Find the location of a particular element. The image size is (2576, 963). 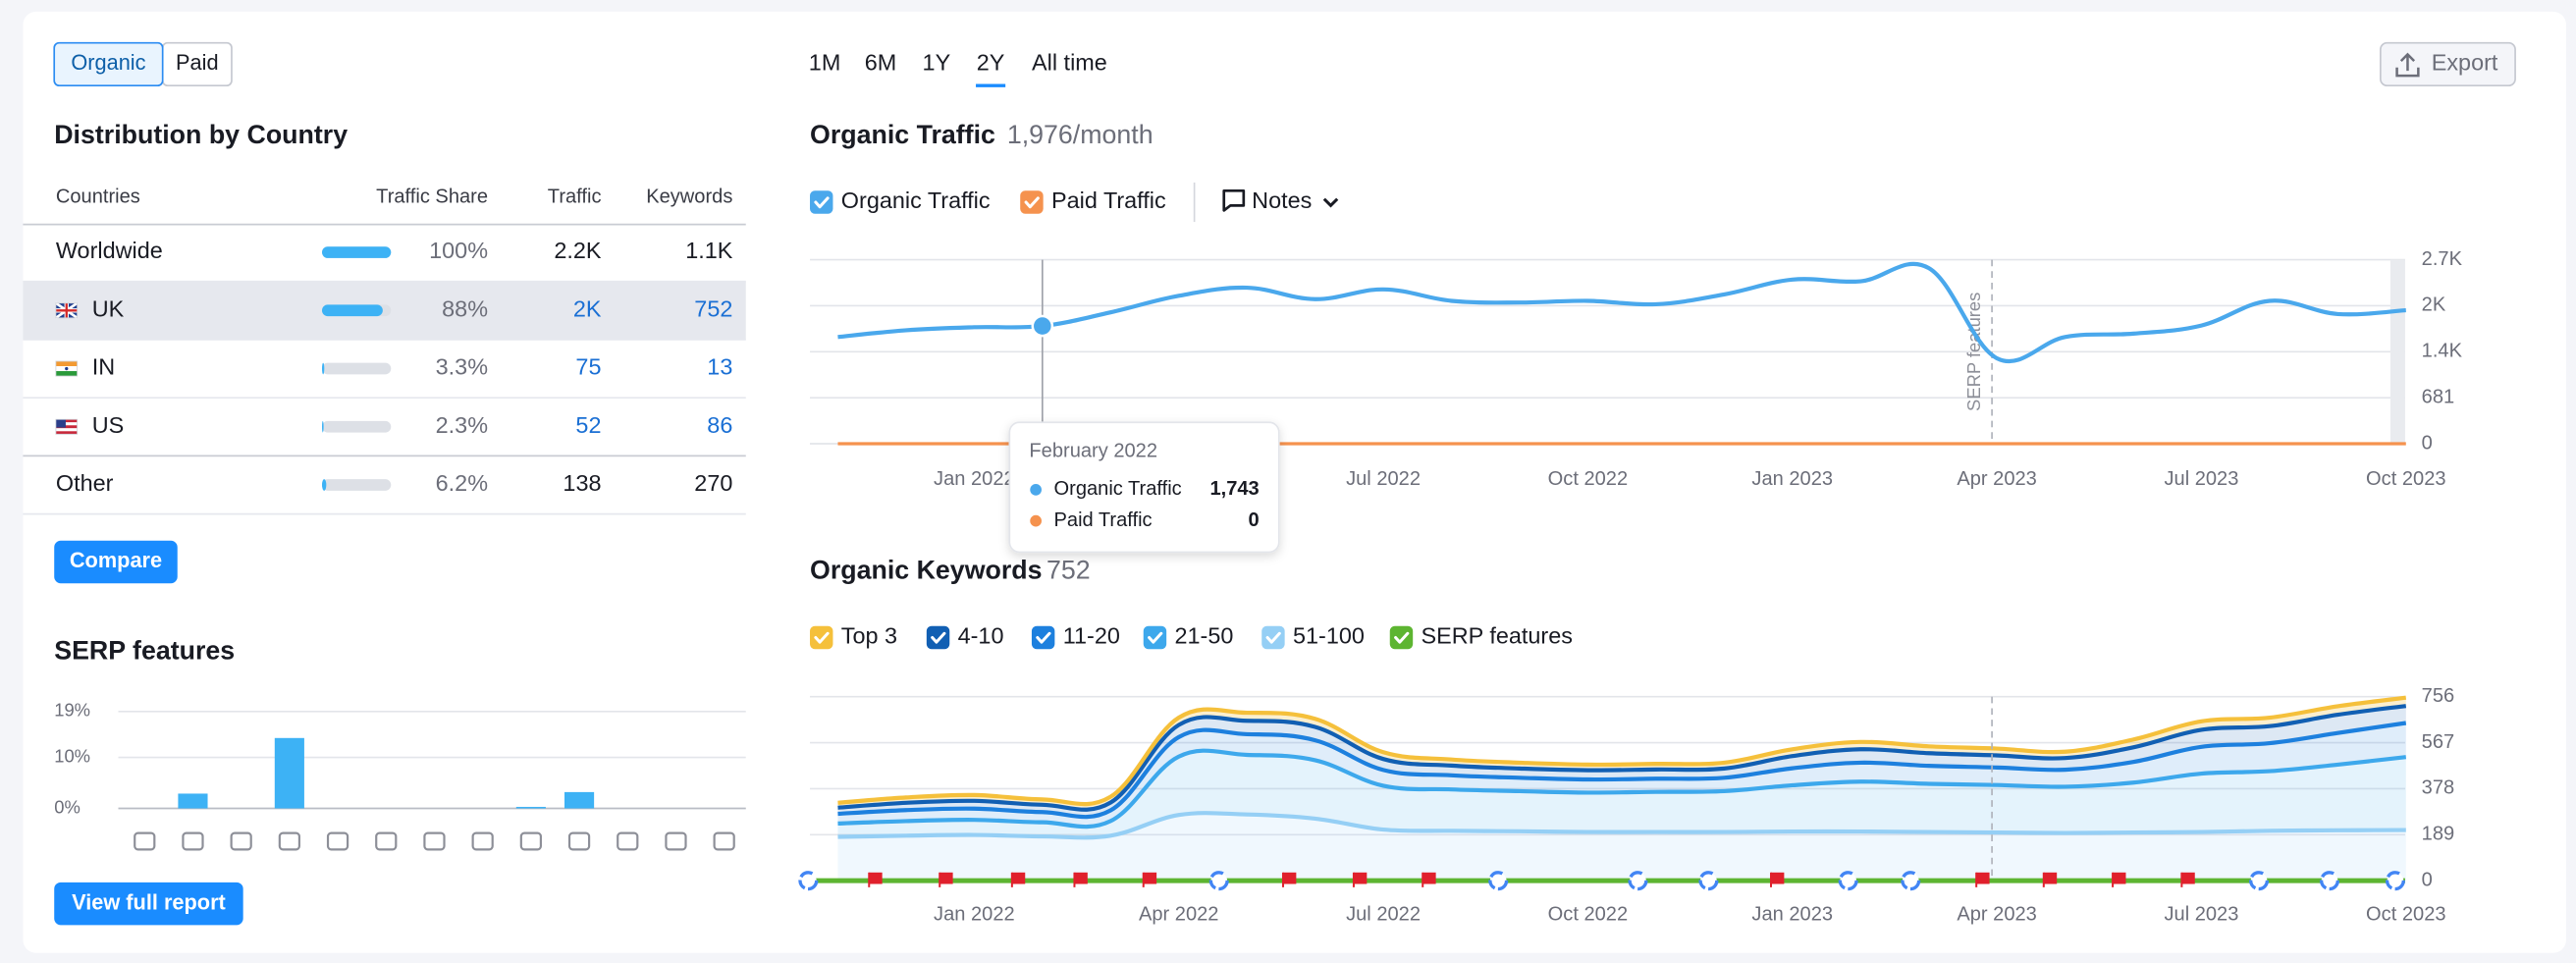

y-tick-label: 10% is located at coordinates (72, 755).